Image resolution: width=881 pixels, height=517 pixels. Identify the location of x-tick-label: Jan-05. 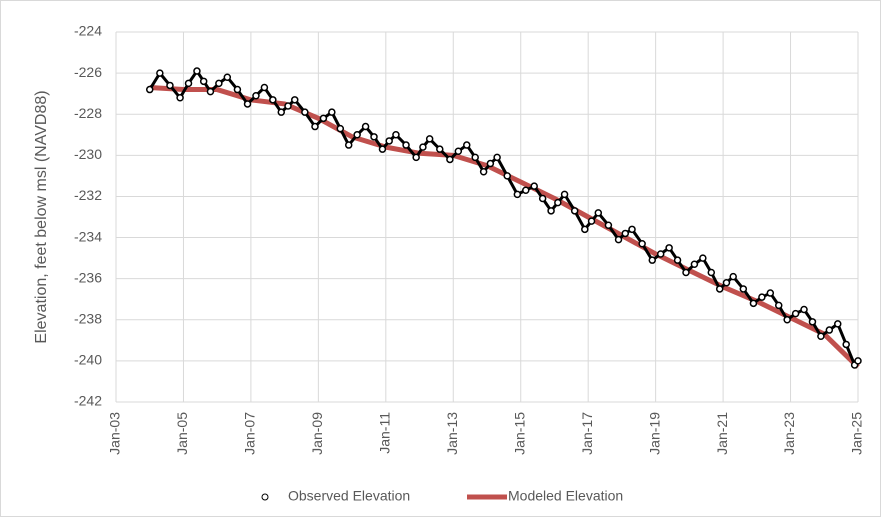
(182, 433).